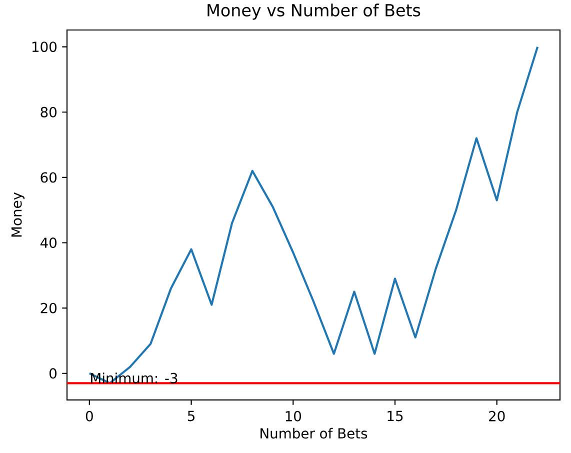  What do you see at coordinates (48, 112) in the screenshot?
I see `y-tick-label: 80` at bounding box center [48, 112].